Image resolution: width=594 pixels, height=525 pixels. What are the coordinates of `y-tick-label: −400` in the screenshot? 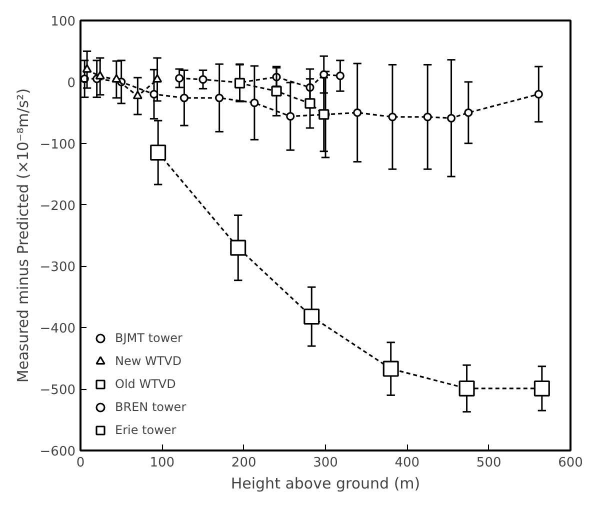 It's located at (58, 329).